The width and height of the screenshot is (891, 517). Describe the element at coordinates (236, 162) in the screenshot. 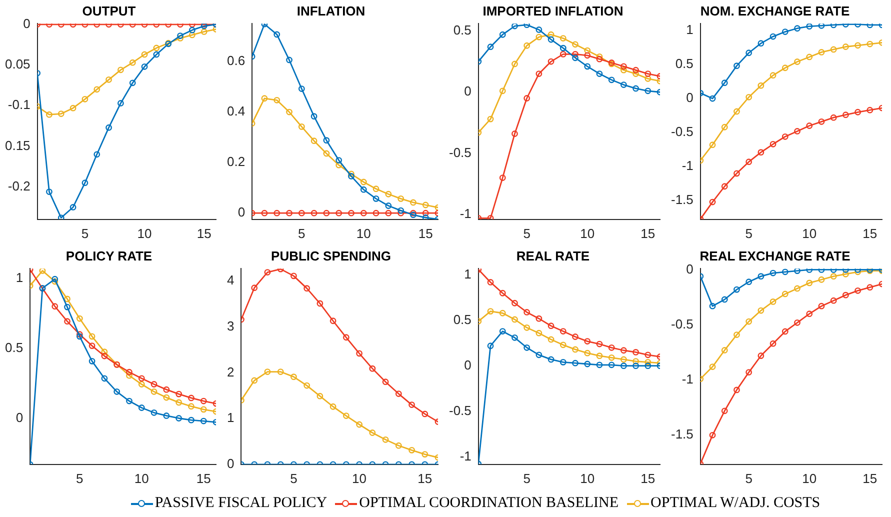

I see `y-tick-label: 0.2` at that location.